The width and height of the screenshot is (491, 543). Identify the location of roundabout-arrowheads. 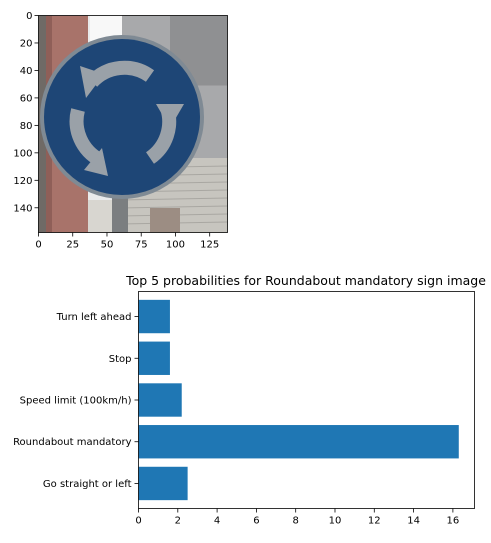
(132, 121).